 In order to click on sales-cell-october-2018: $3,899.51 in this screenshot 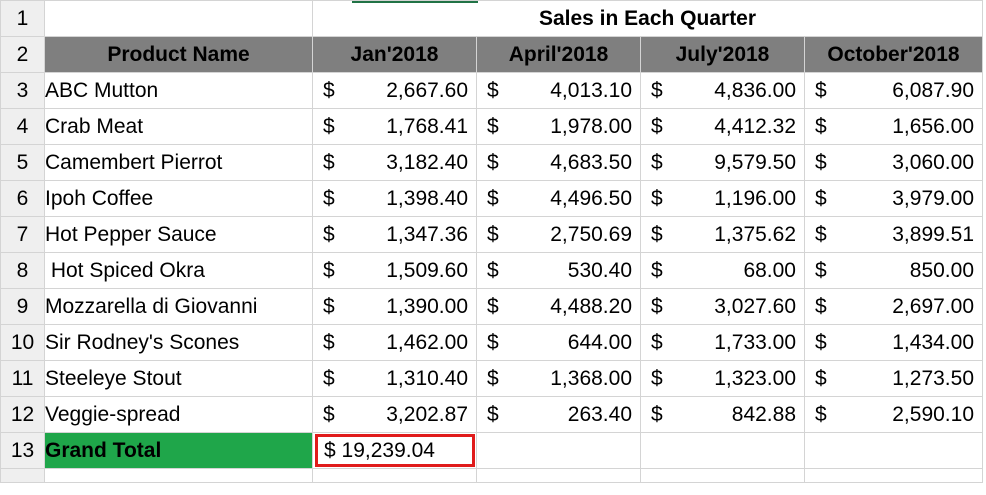, I will do `click(893, 234)`.